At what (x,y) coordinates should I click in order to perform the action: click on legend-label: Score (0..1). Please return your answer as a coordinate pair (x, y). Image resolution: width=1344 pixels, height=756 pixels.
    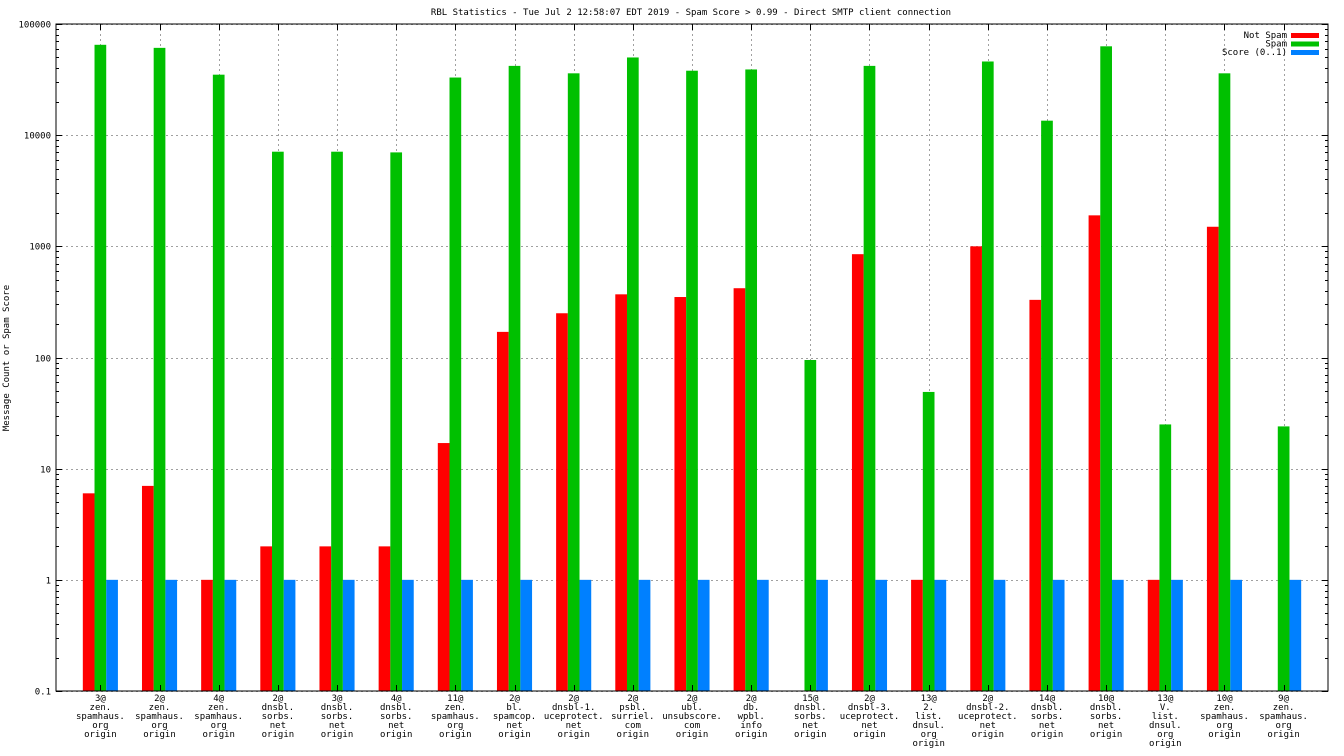
    Looking at the image, I should click on (1254, 53).